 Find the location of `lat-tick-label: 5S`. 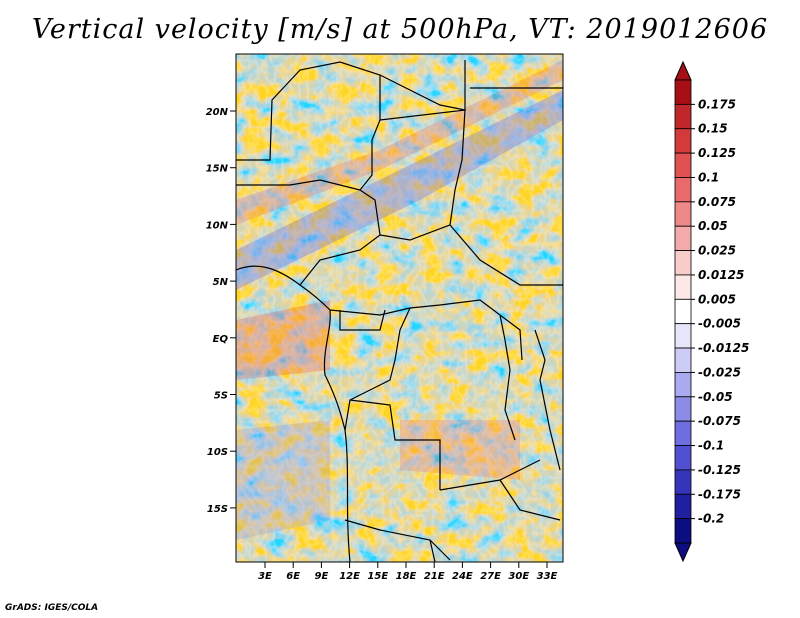

lat-tick-label: 5S is located at coordinates (221, 396).